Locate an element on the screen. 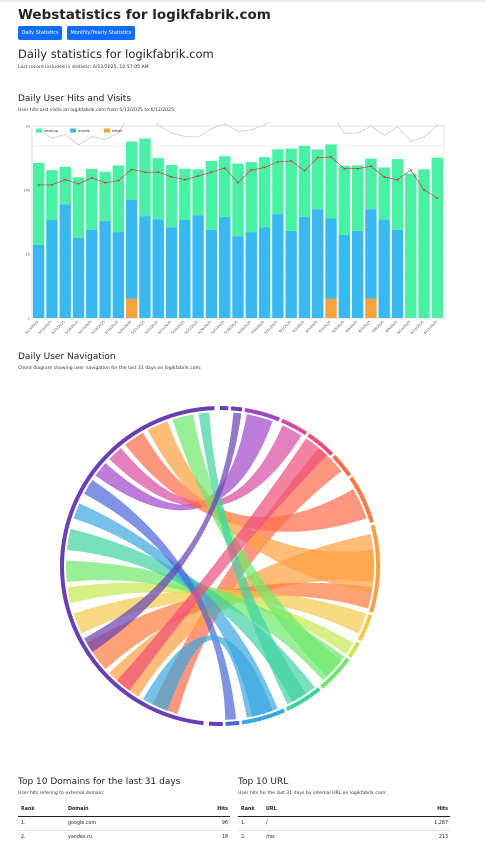 Image resolution: width=486 pixels, height=849 pixels. domains-section-subtitle: User hits refering to external domain: is located at coordinates (61, 793).